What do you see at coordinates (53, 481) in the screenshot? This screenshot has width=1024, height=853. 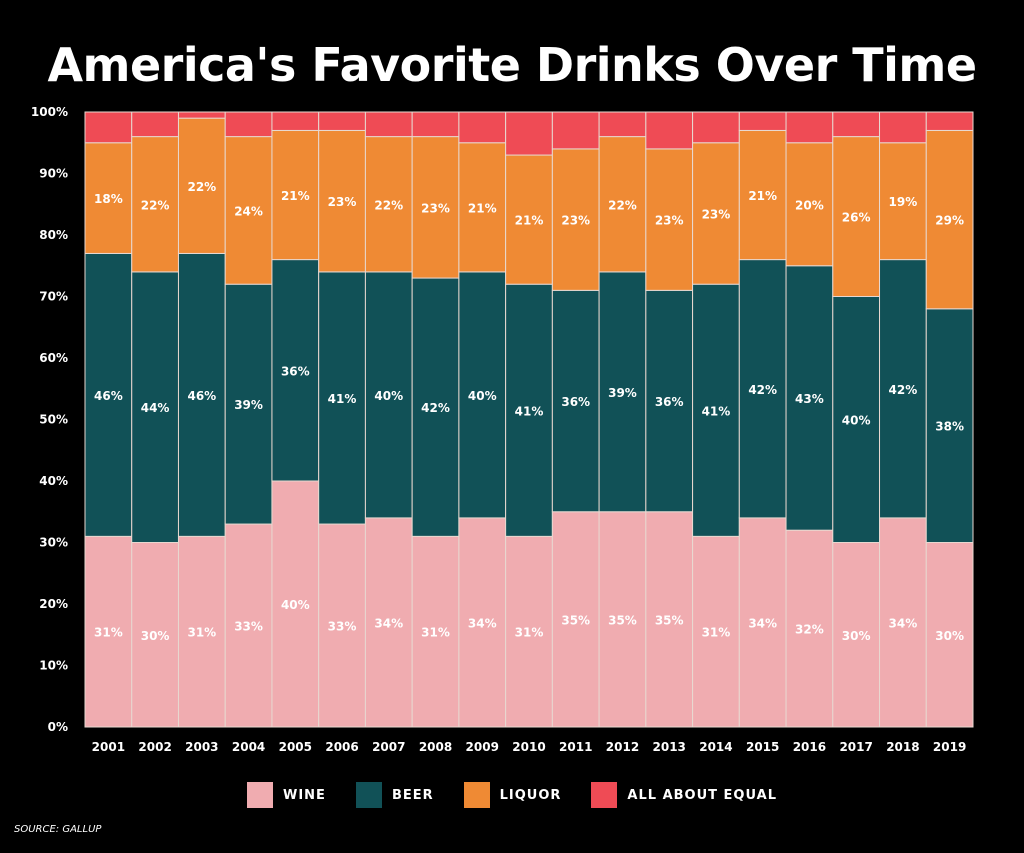 I see `y-tick-label: 40%` at bounding box center [53, 481].